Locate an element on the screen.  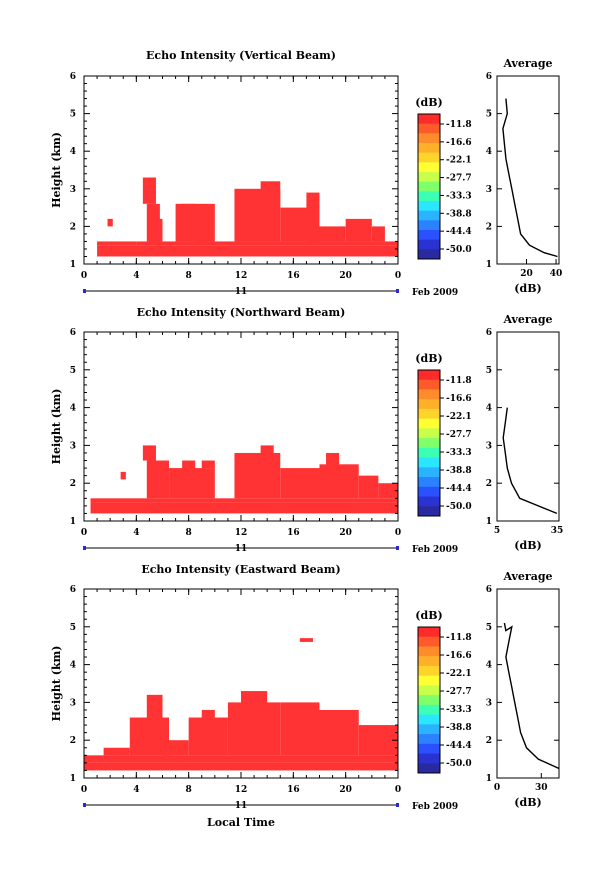
avg-y-tick-label: 3 is located at coordinates (489, 190).